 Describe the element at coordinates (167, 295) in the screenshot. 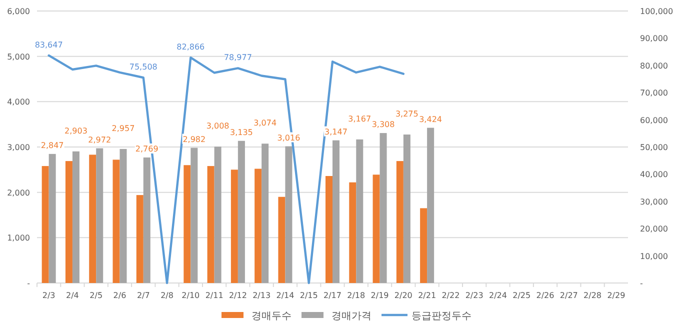

I see `x-tick-label: 2/8` at that location.